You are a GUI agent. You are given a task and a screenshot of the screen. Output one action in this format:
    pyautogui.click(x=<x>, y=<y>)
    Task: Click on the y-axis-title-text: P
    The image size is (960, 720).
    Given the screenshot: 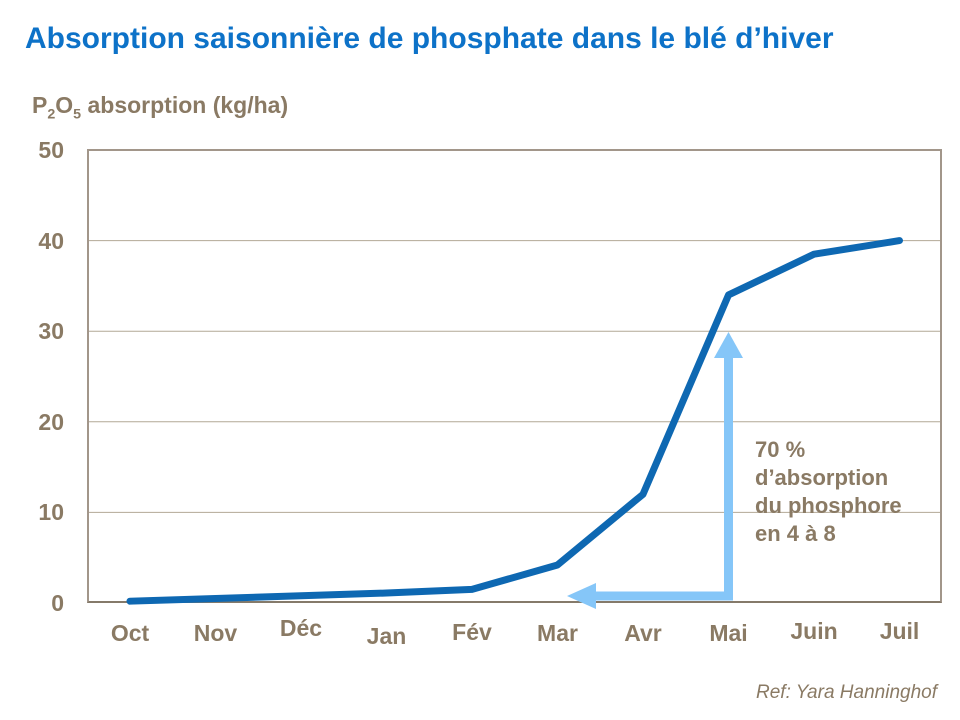 What is the action you would take?
    pyautogui.click(x=40, y=105)
    